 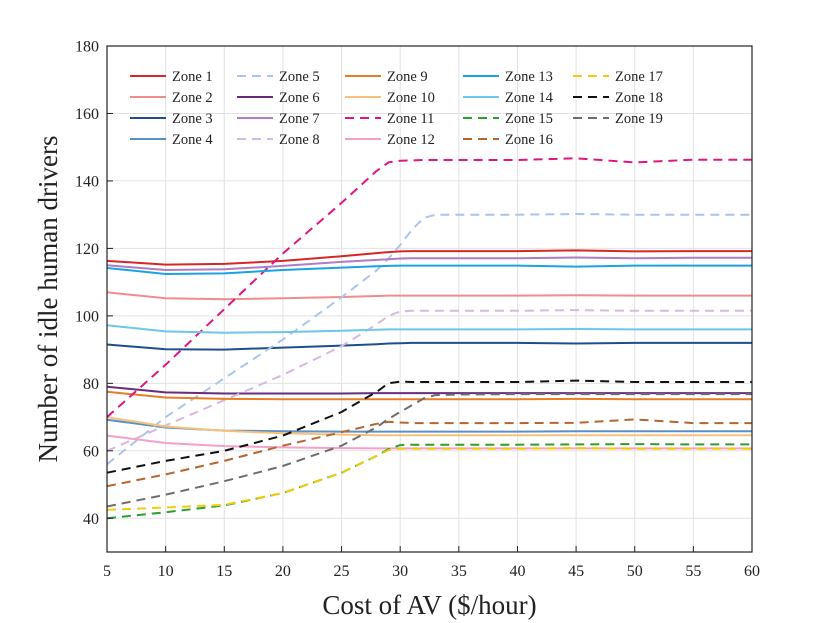 What do you see at coordinates (639, 119) in the screenshot?
I see `legend-entry: Zone 19` at bounding box center [639, 119].